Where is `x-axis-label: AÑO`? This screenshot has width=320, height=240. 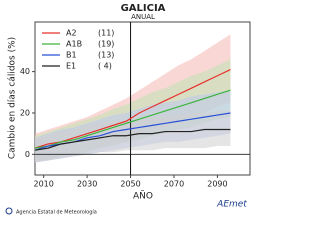
x-axis-label: AÑO is located at coordinates (143, 196).